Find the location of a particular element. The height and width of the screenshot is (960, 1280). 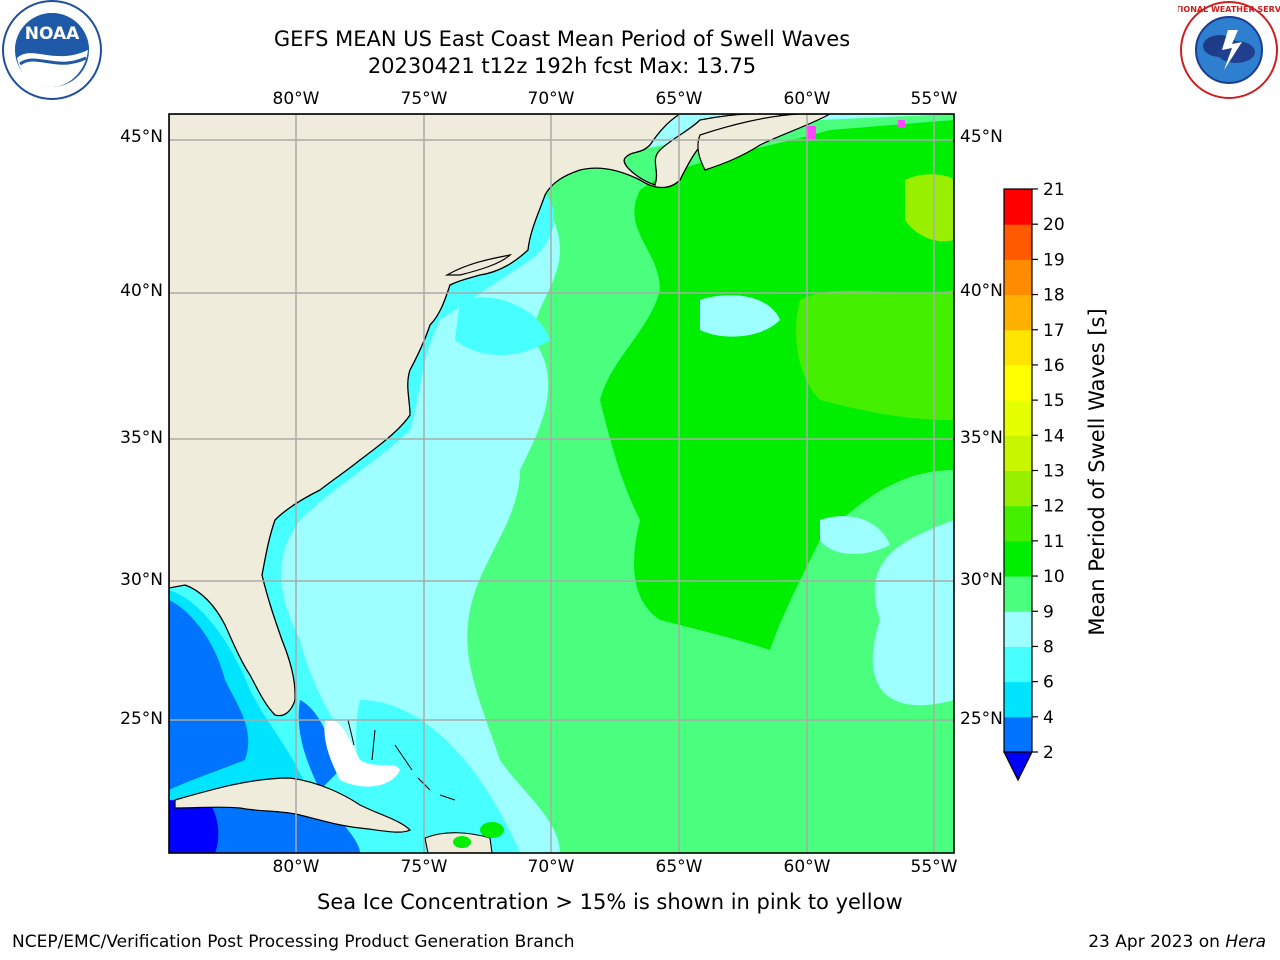

colorbar-tick-label: 11 is located at coordinates (1054, 542).